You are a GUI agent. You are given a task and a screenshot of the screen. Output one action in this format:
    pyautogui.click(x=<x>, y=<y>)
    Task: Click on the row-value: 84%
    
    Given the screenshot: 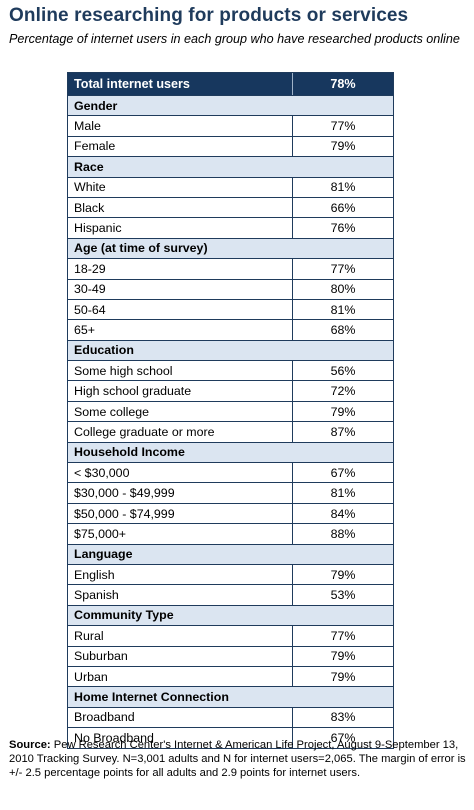 What is the action you would take?
    pyautogui.click(x=342, y=514)
    